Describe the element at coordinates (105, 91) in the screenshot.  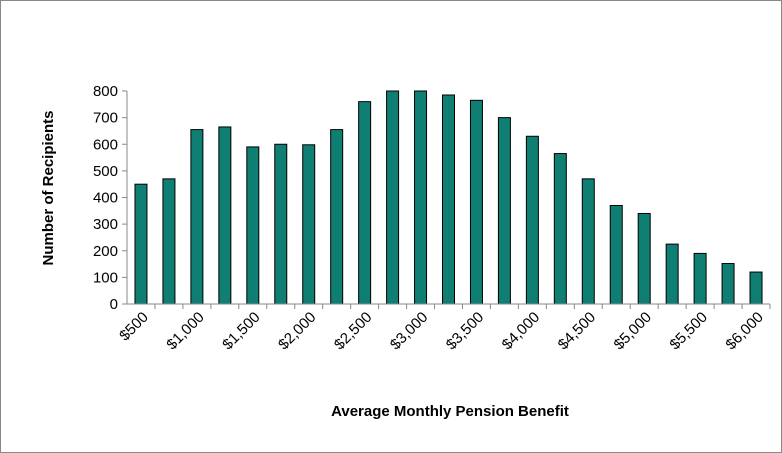
I see `y-tick-label: 800` at that location.